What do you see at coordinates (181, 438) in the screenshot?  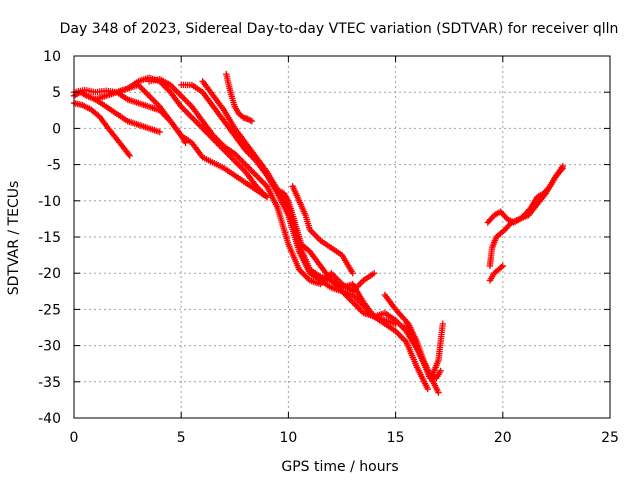 I see `x-tick-label: 5` at bounding box center [181, 438].